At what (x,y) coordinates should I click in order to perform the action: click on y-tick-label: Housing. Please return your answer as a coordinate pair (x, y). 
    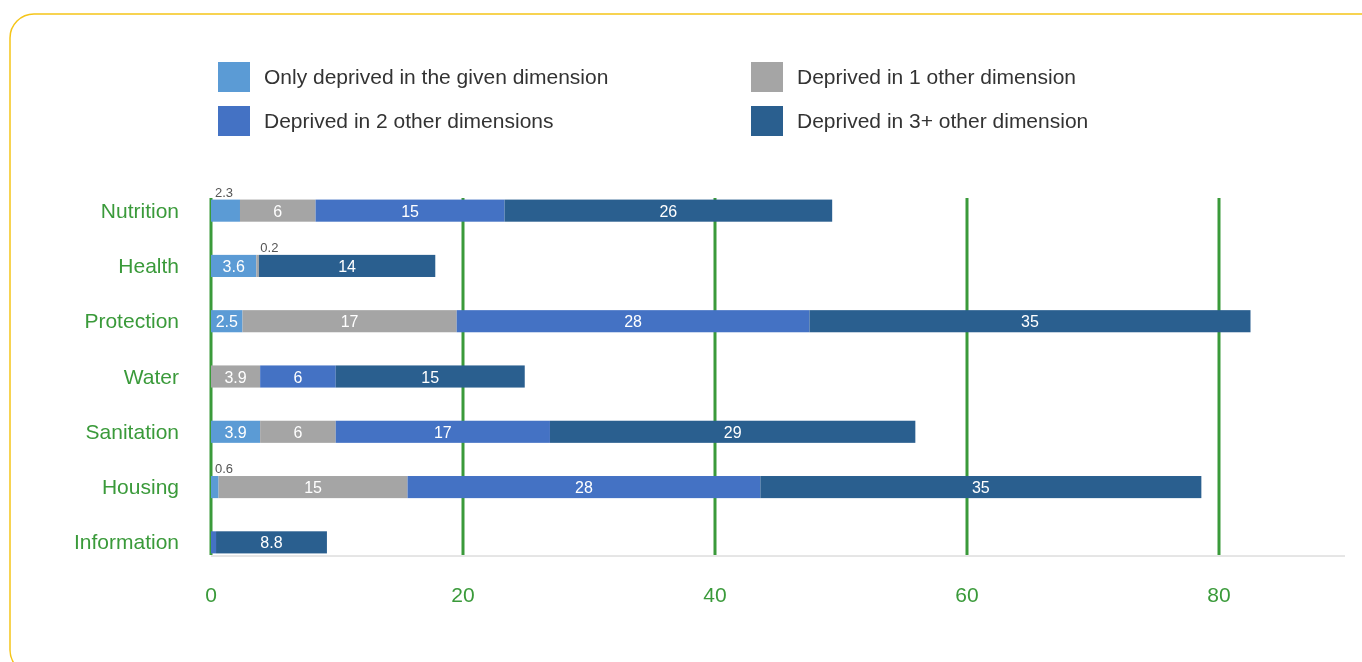
    Looking at the image, I should click on (140, 487).